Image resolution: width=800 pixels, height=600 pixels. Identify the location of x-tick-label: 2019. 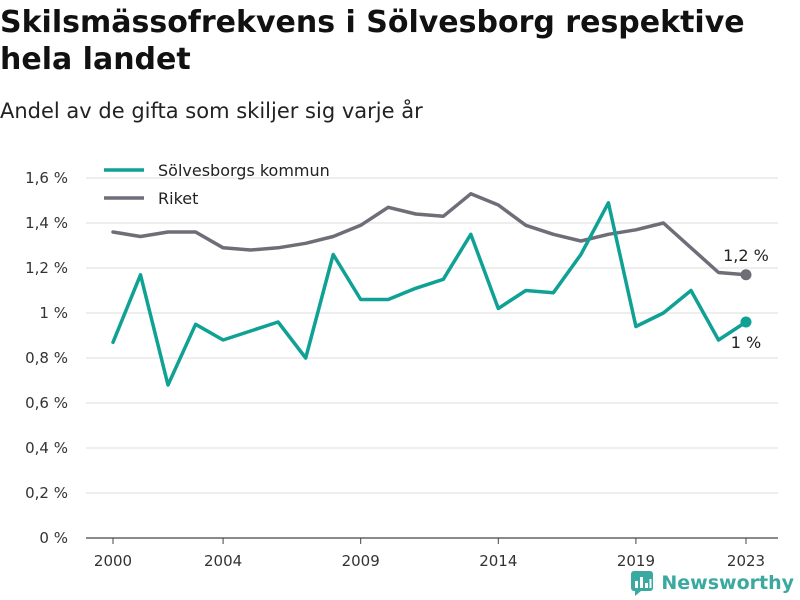
(636, 561).